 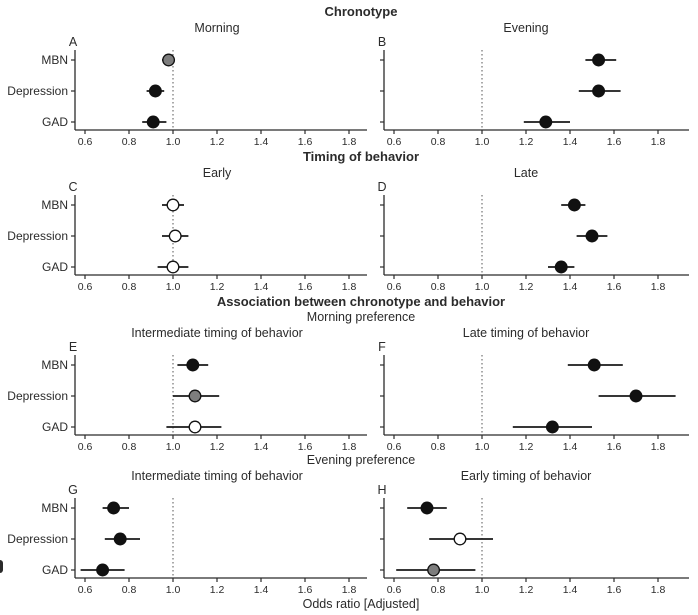 What do you see at coordinates (1, 566) in the screenshot?
I see `cropped-glyph-artifact` at bounding box center [1, 566].